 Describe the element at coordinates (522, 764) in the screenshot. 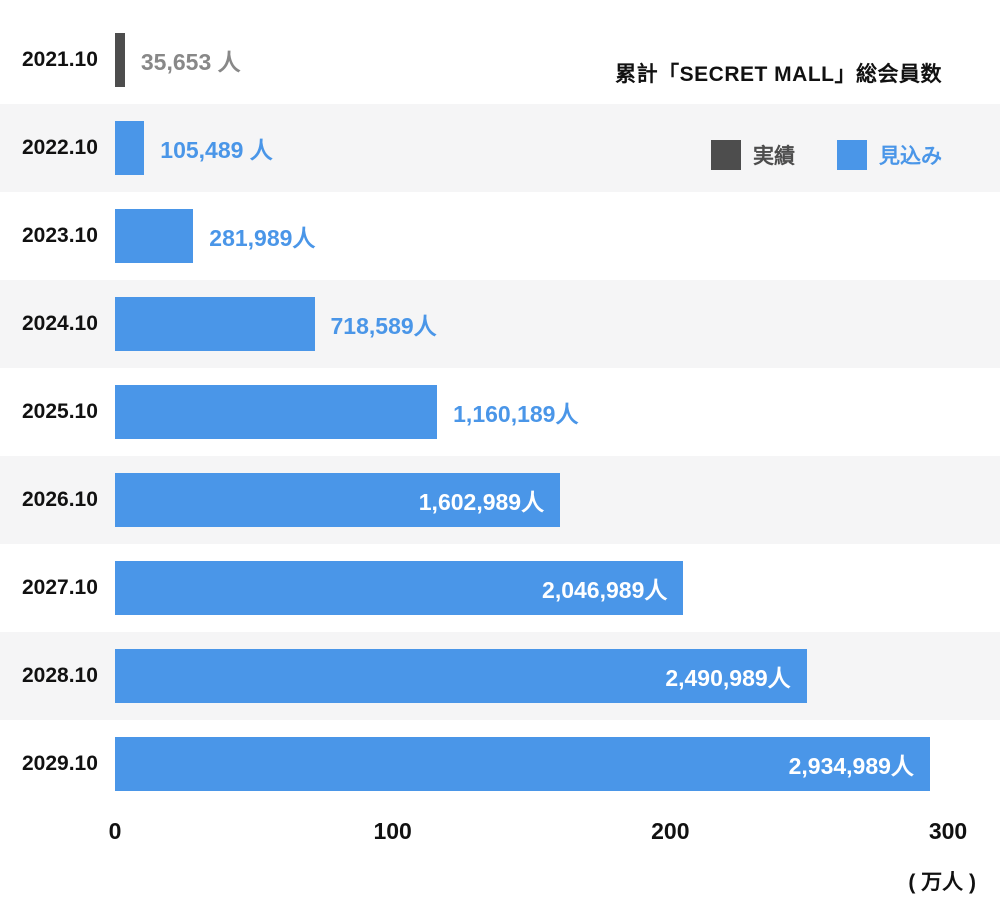

I see `forecast-bar: 2,934,989人` at that location.